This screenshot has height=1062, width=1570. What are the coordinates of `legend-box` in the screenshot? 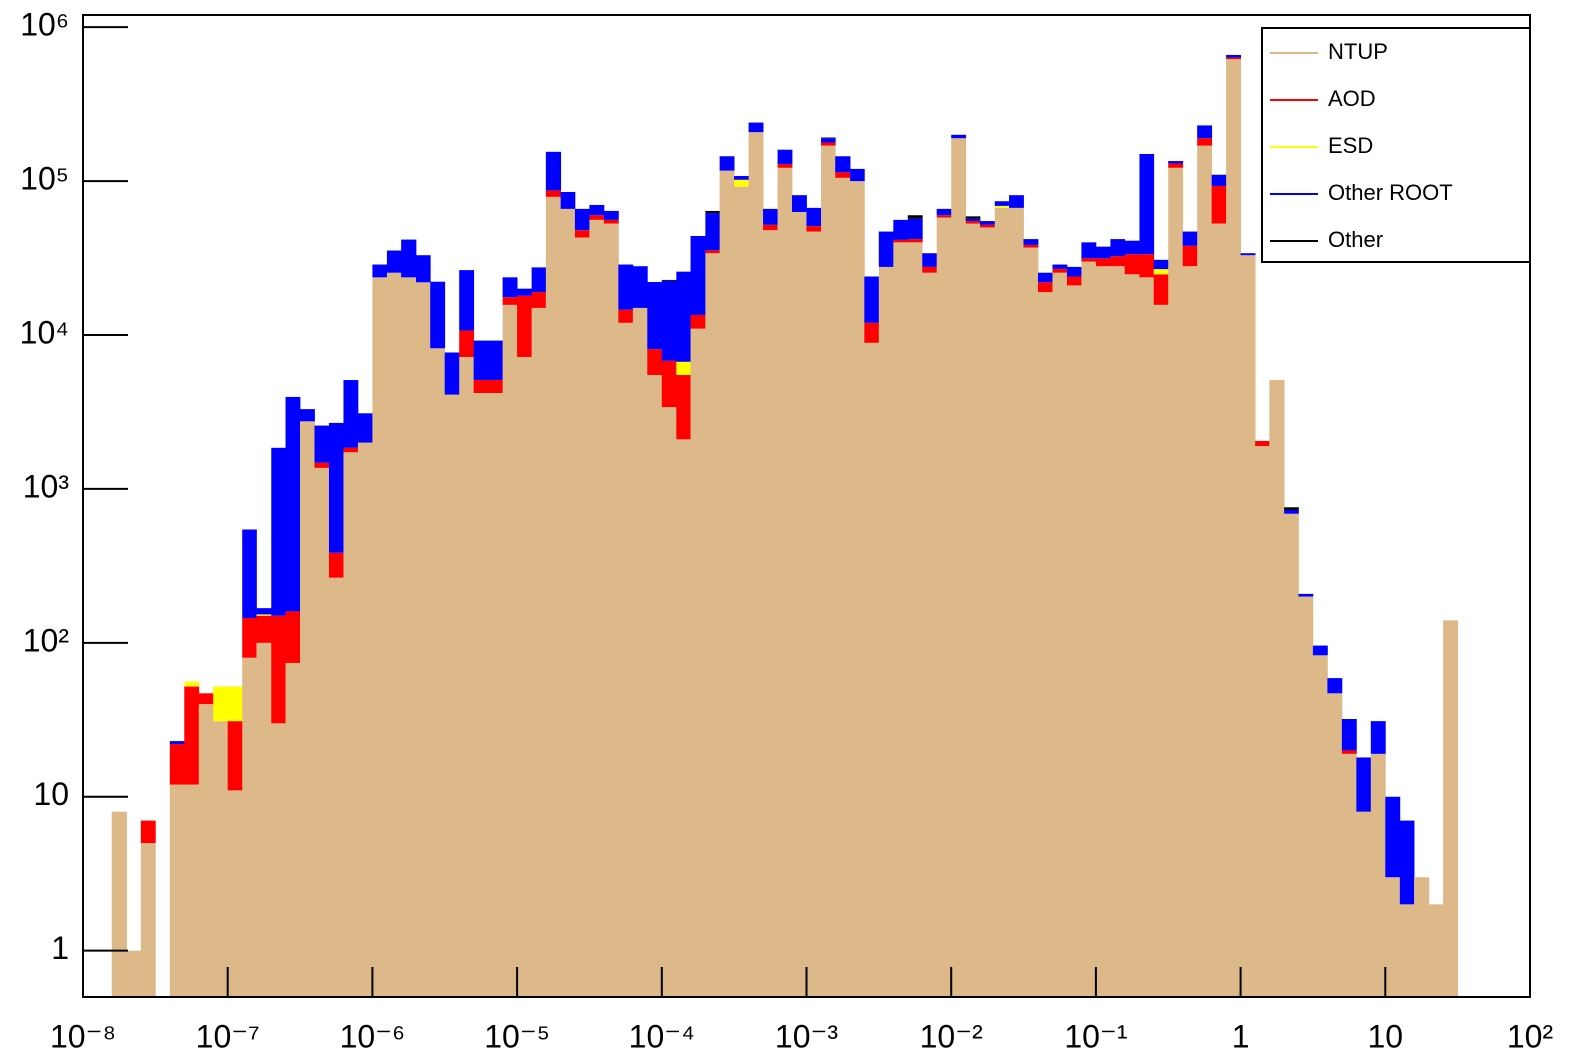 It's located at (1396, 145).